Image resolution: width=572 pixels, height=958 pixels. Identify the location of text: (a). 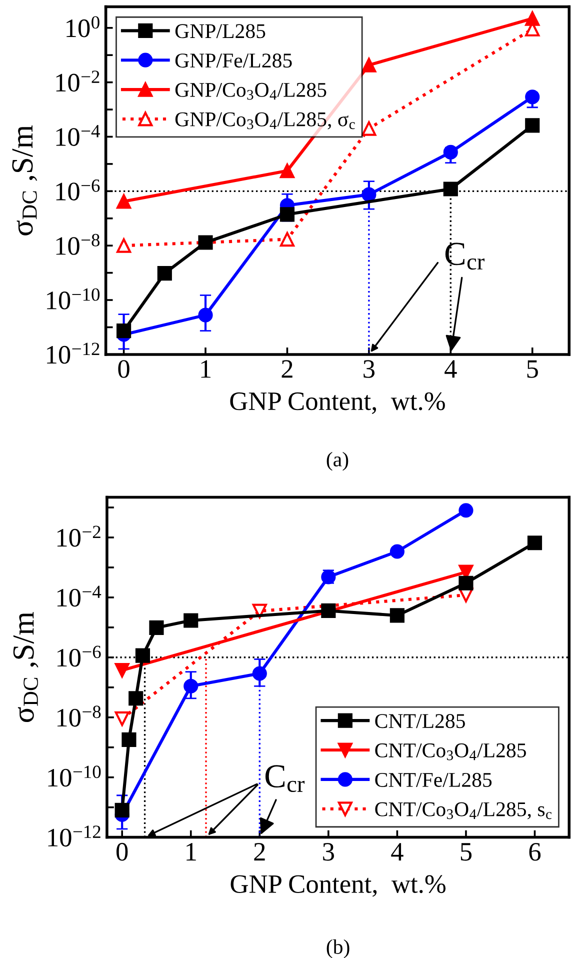
(337, 461).